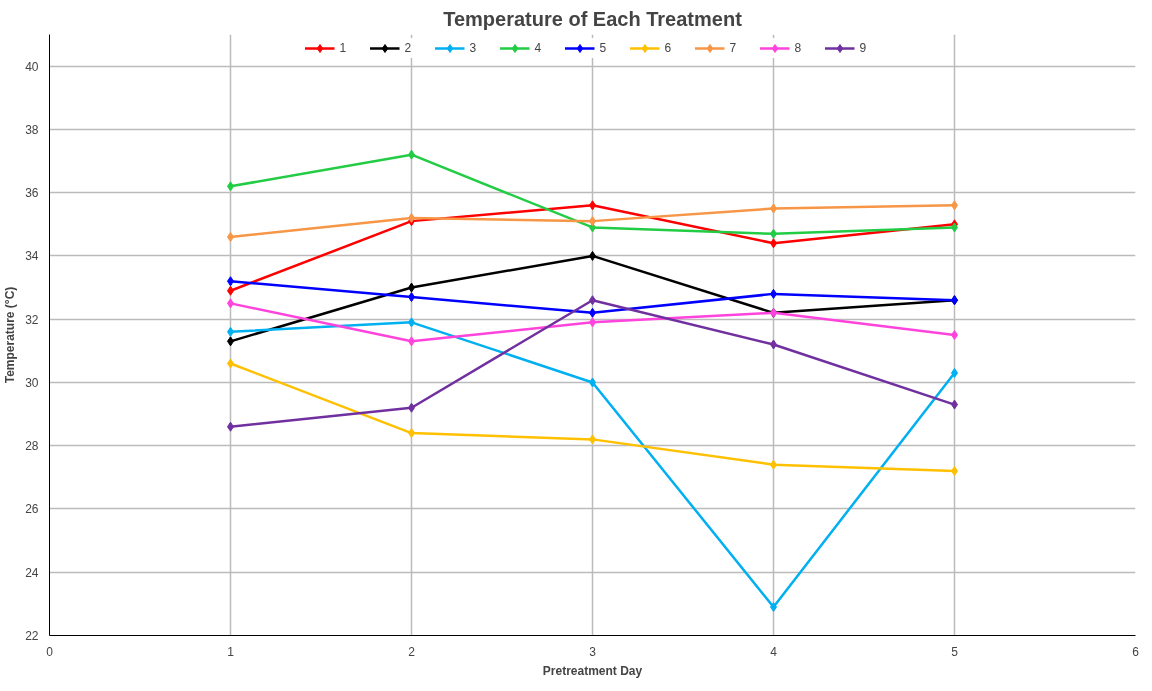 The height and width of the screenshot is (691, 1152). What do you see at coordinates (32, 446) in the screenshot?
I see `y-tick-label: 28` at bounding box center [32, 446].